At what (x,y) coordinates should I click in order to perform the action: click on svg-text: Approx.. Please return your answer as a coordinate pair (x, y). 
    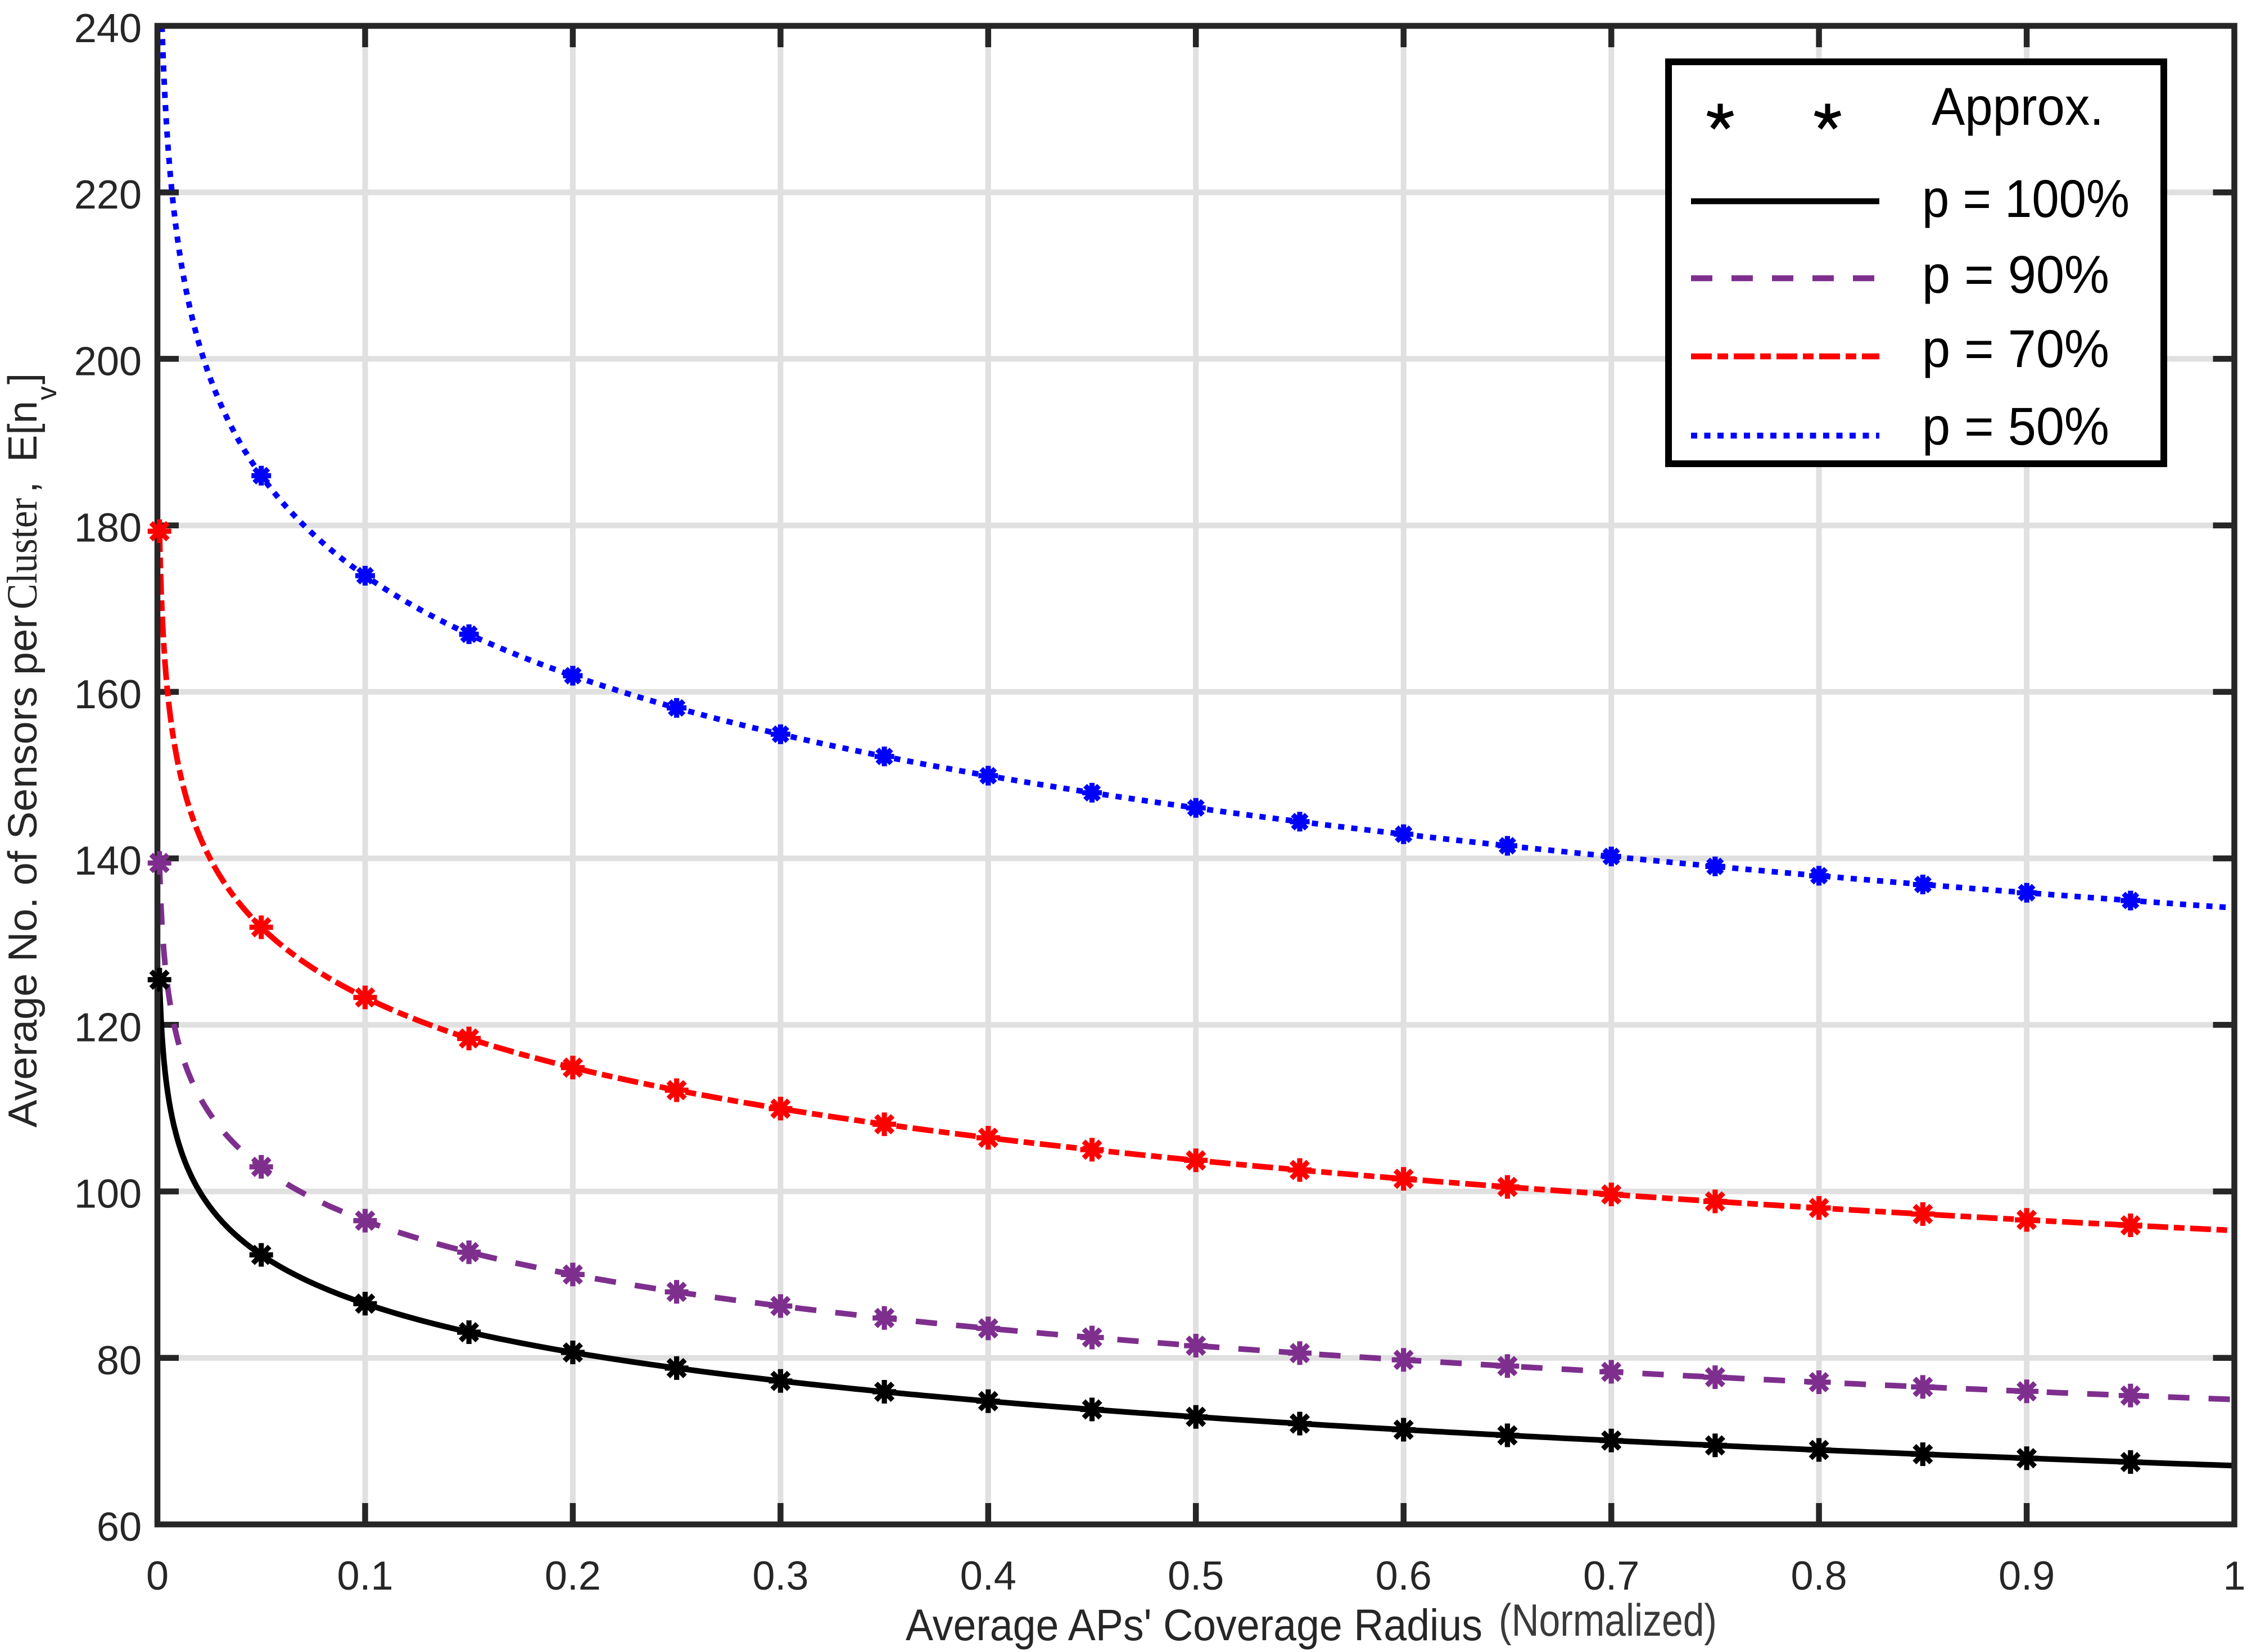
    Looking at the image, I should click on (2018, 107).